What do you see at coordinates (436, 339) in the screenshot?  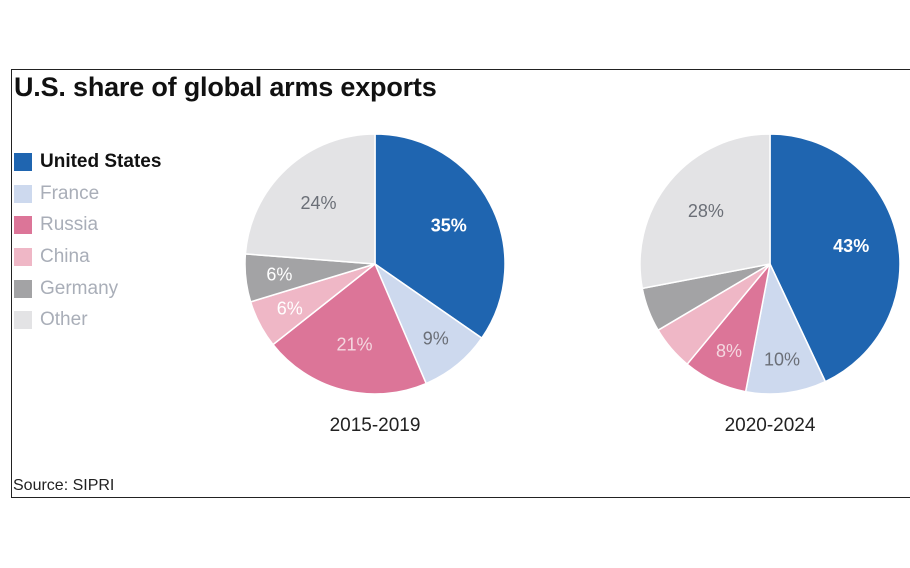 I see `slice-label: 9%` at bounding box center [436, 339].